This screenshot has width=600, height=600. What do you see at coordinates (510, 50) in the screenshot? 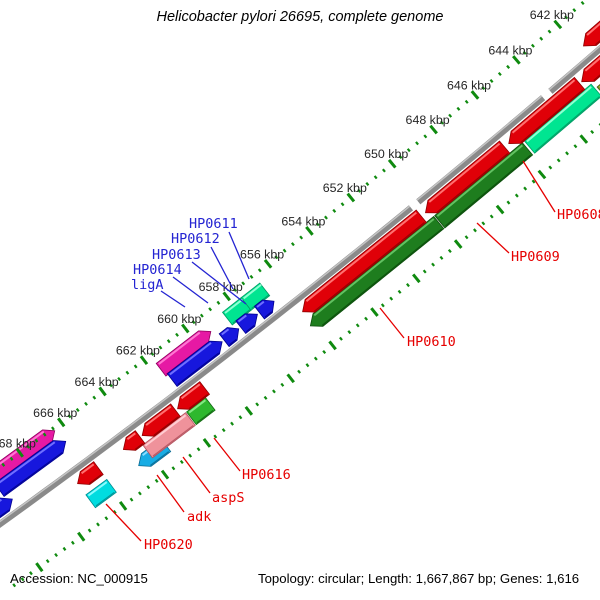
I see `ruler-tick-label: 644 kbp` at bounding box center [510, 50].